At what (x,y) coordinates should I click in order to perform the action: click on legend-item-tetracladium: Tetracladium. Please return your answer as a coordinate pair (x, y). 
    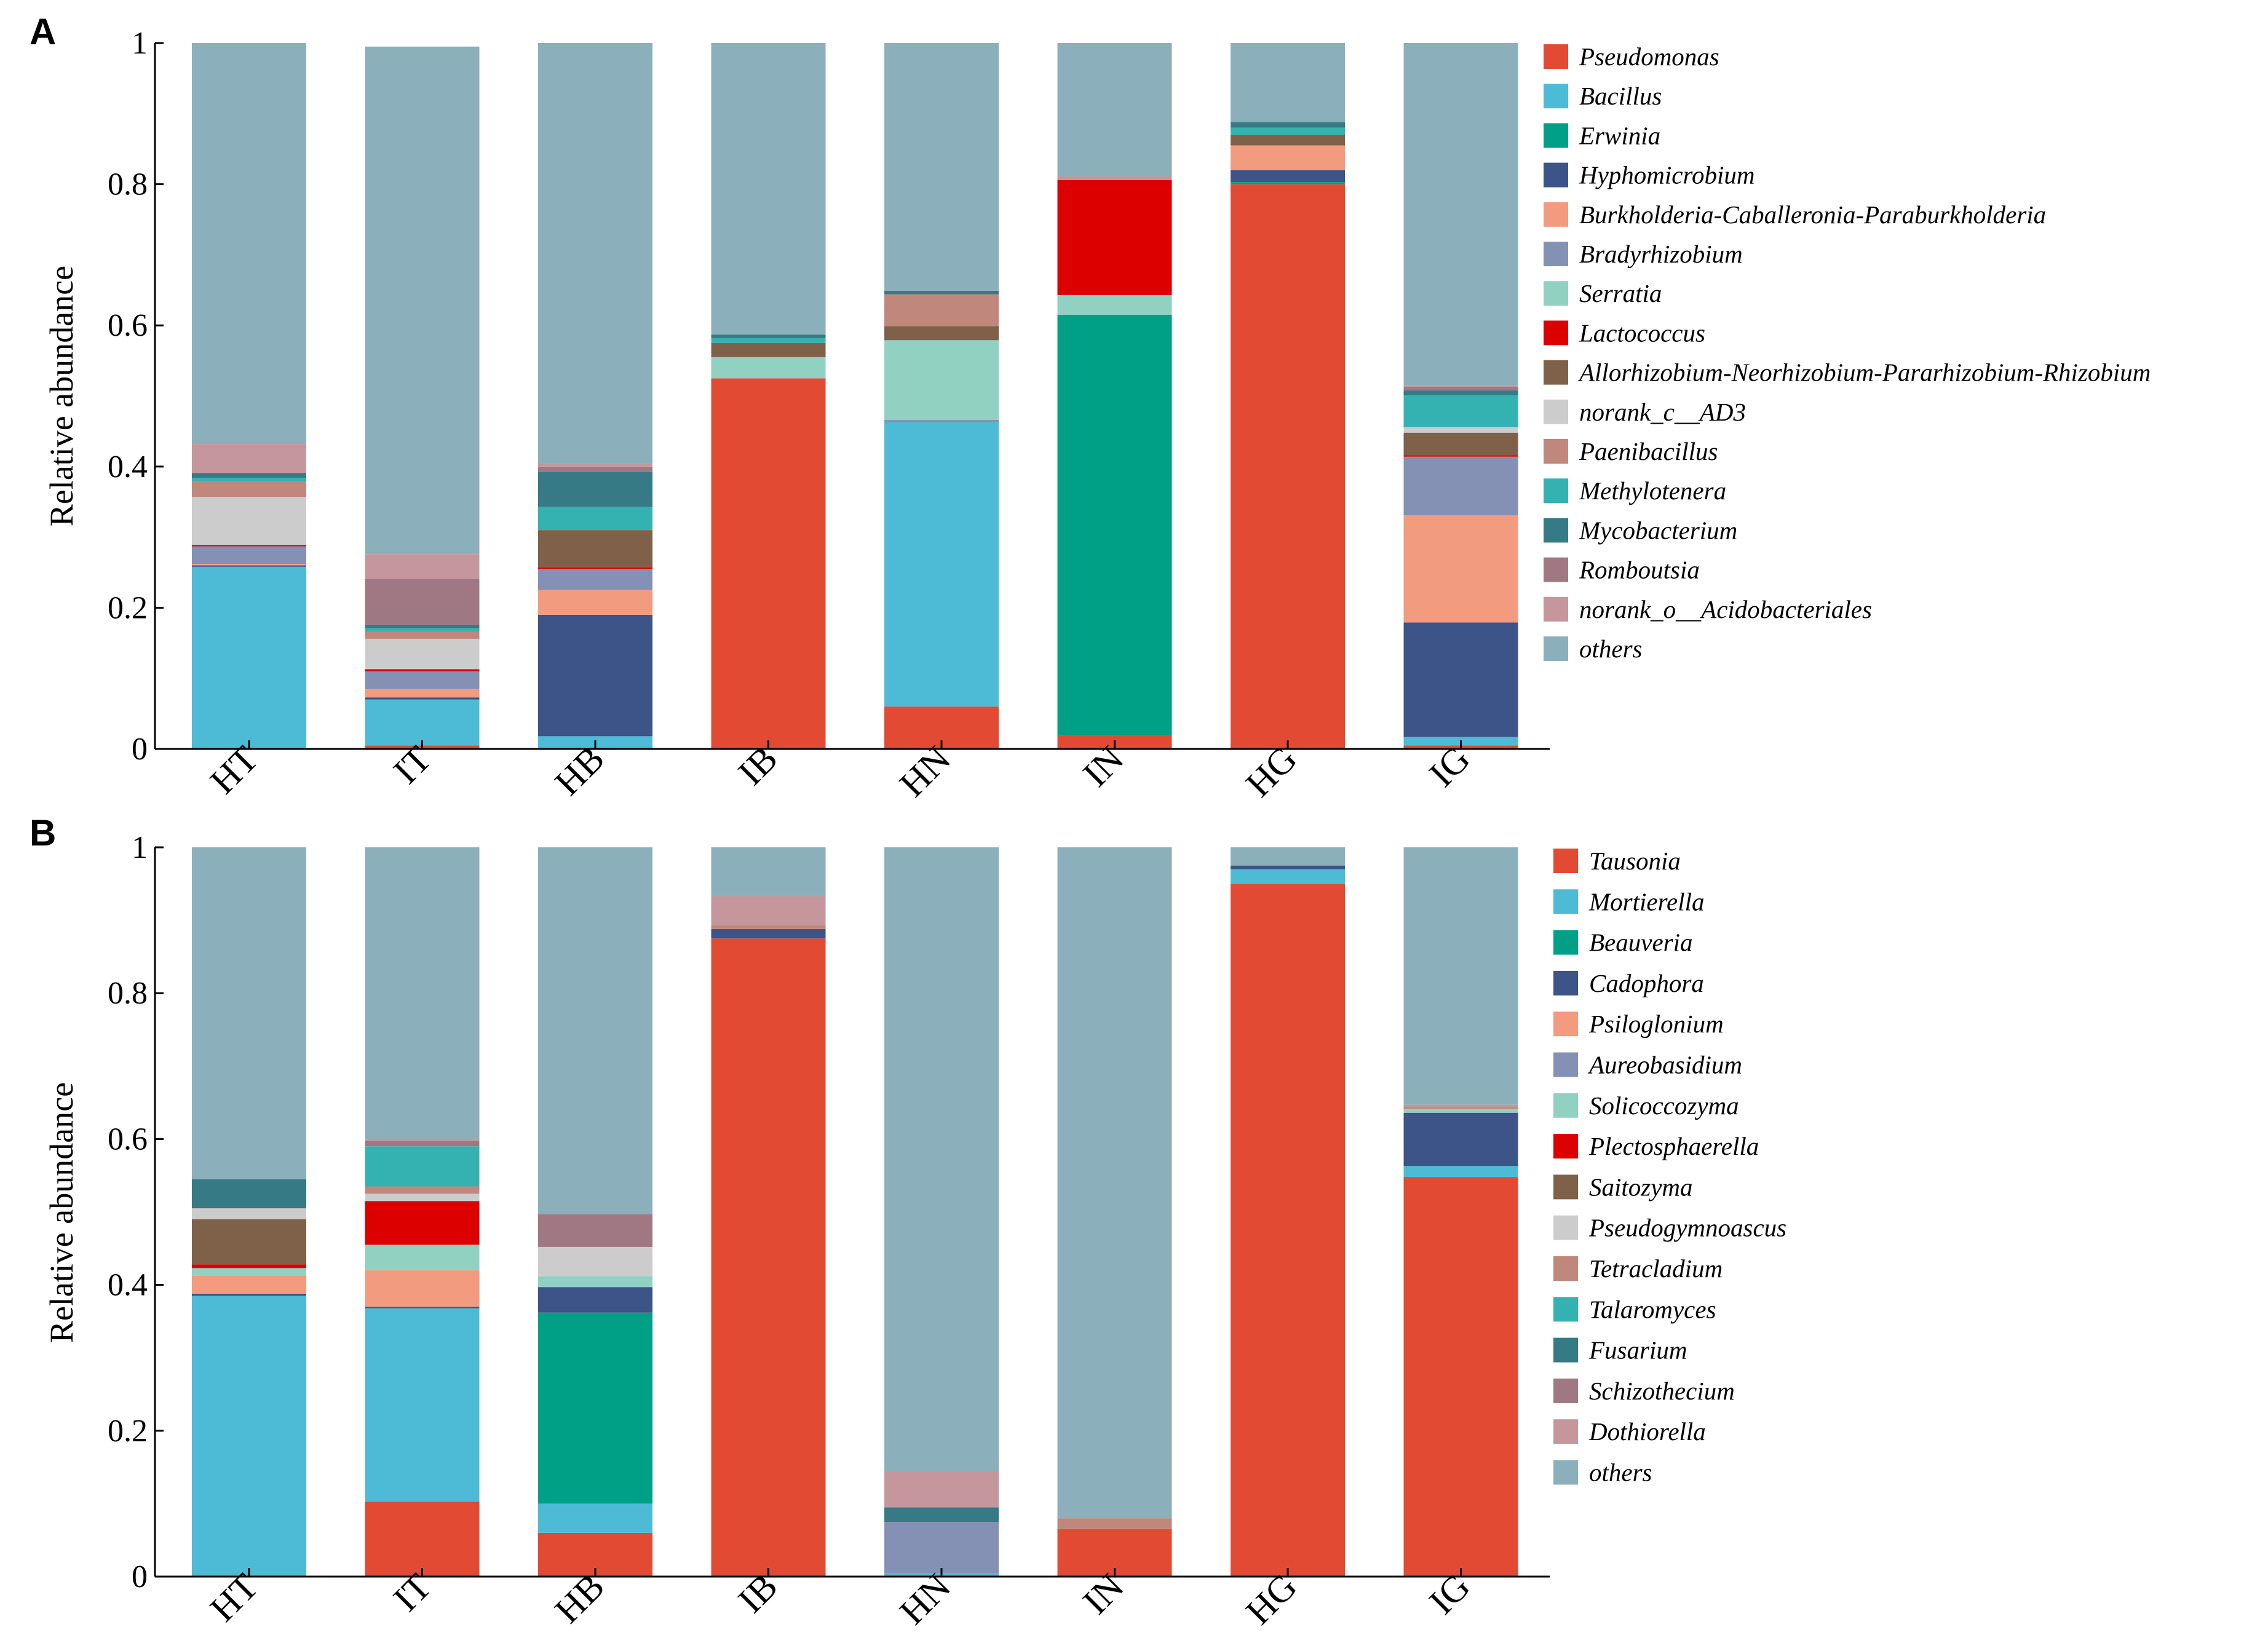
    Looking at the image, I should click on (1638, 1268).